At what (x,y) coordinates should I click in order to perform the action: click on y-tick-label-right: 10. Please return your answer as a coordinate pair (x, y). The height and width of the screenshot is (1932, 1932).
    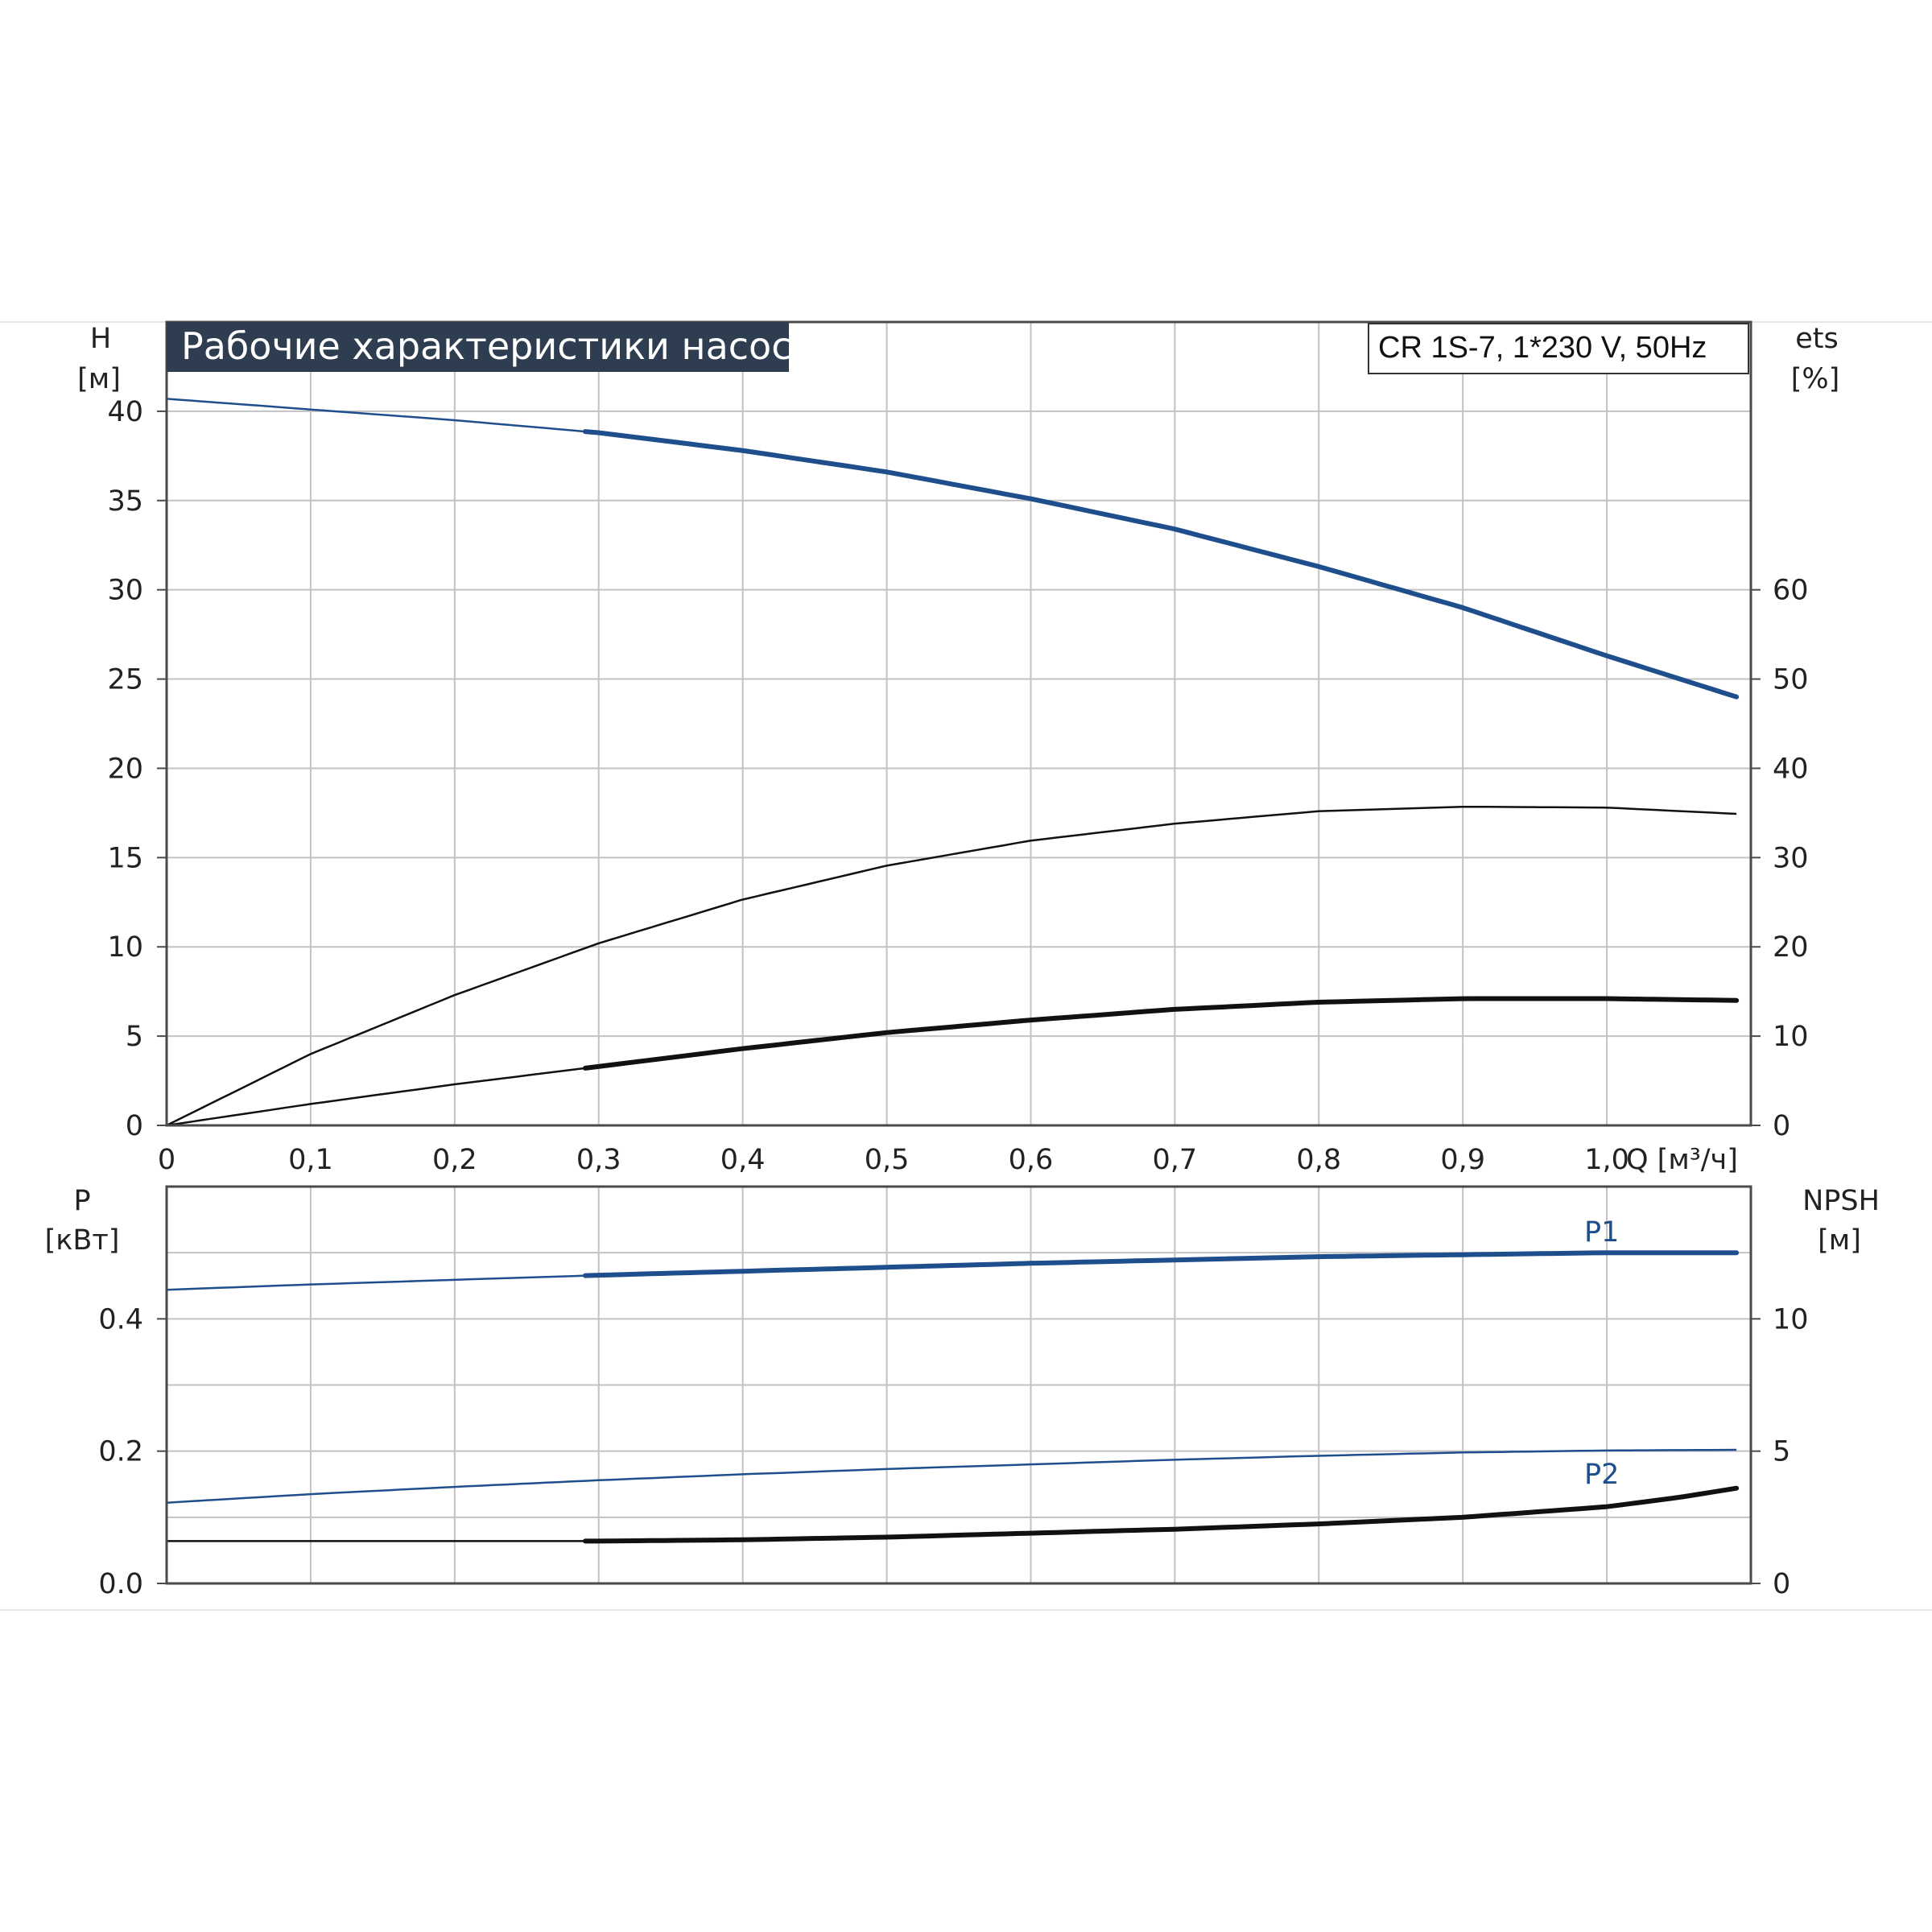
    Looking at the image, I should click on (1791, 1037).